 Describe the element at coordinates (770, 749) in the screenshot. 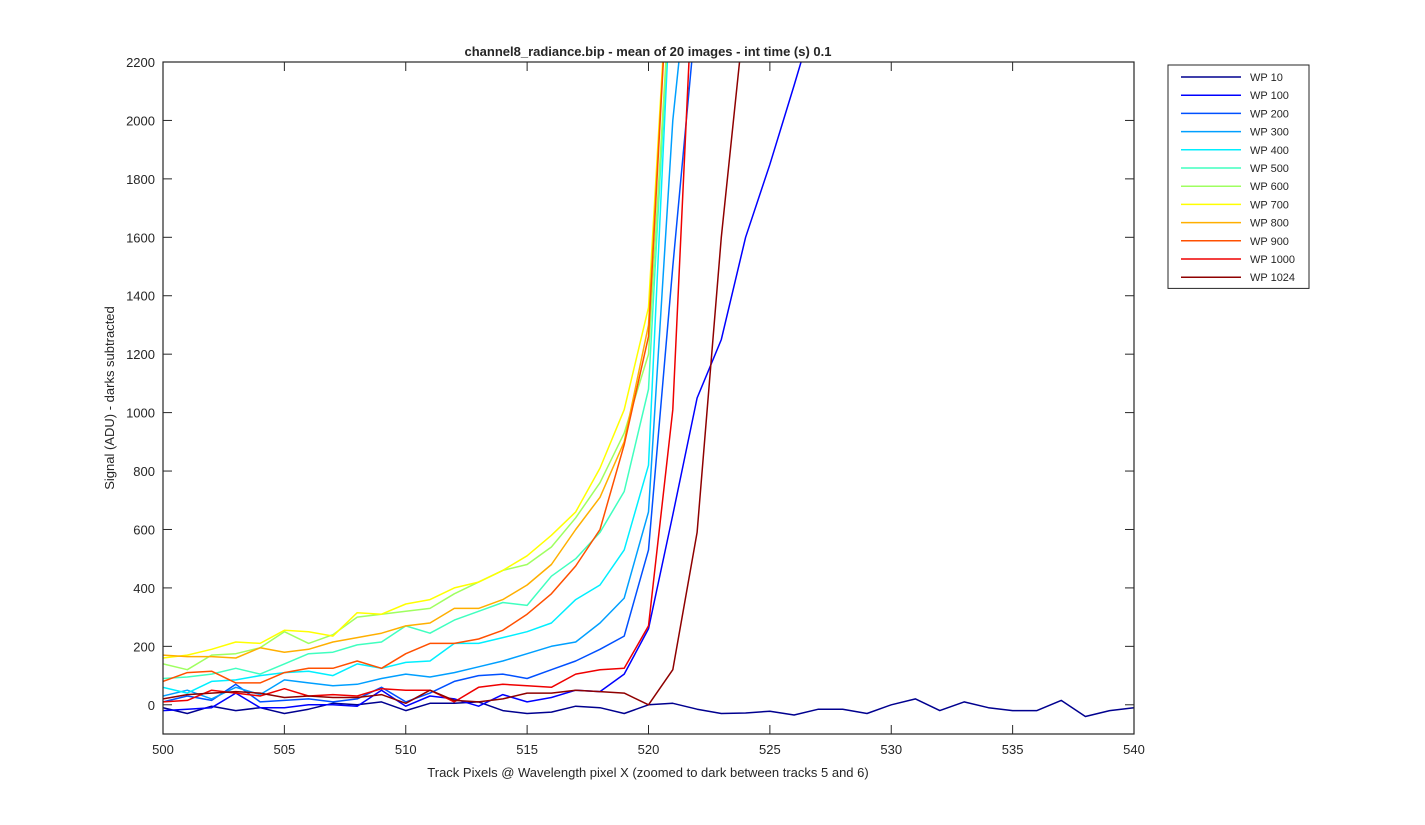

I see `x-tick-label: 525` at that location.